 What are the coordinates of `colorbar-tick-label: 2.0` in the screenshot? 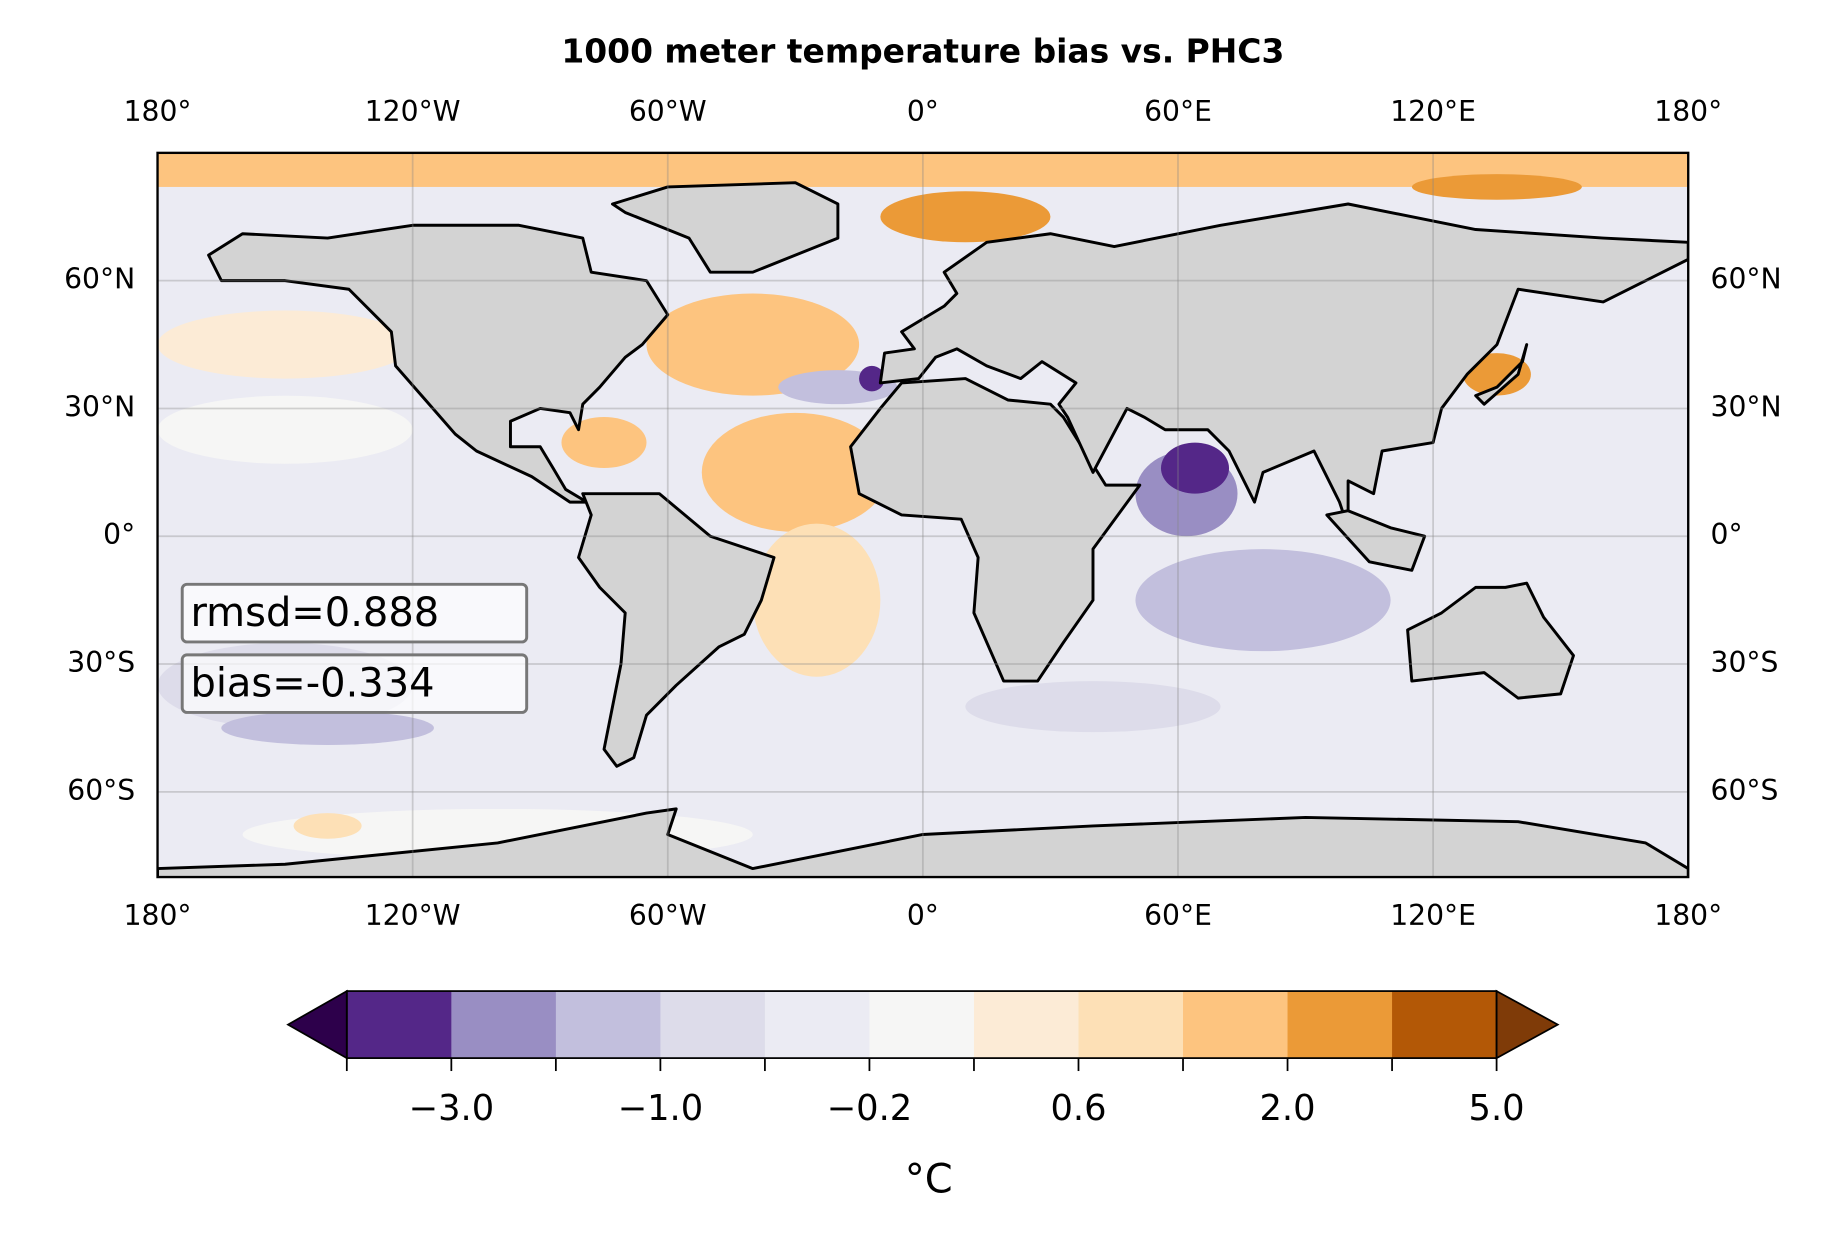 It's located at (1288, 1108).